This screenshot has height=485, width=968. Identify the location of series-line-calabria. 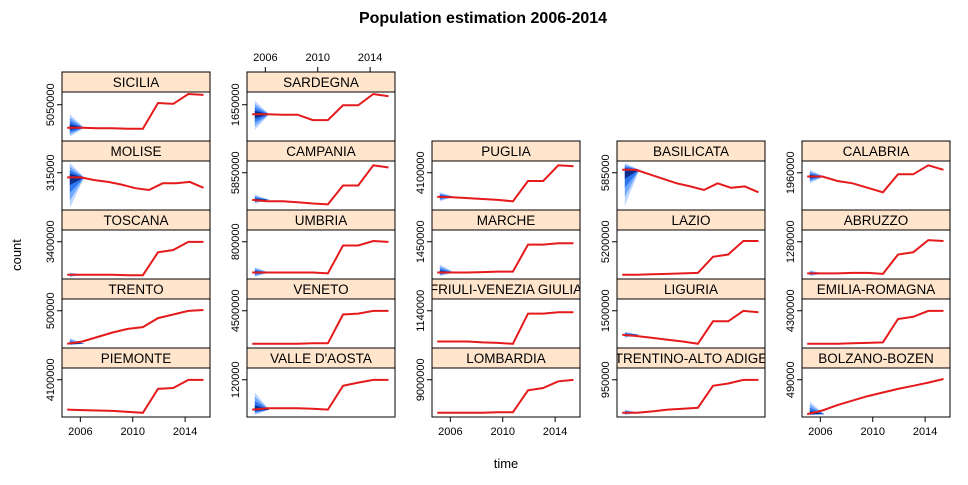
(875, 179).